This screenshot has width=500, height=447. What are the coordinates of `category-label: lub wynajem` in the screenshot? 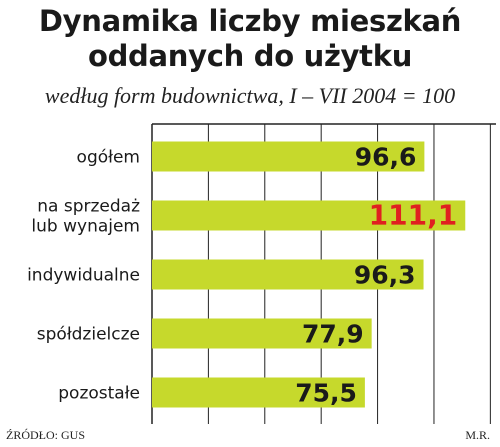 It's located at (85, 227).